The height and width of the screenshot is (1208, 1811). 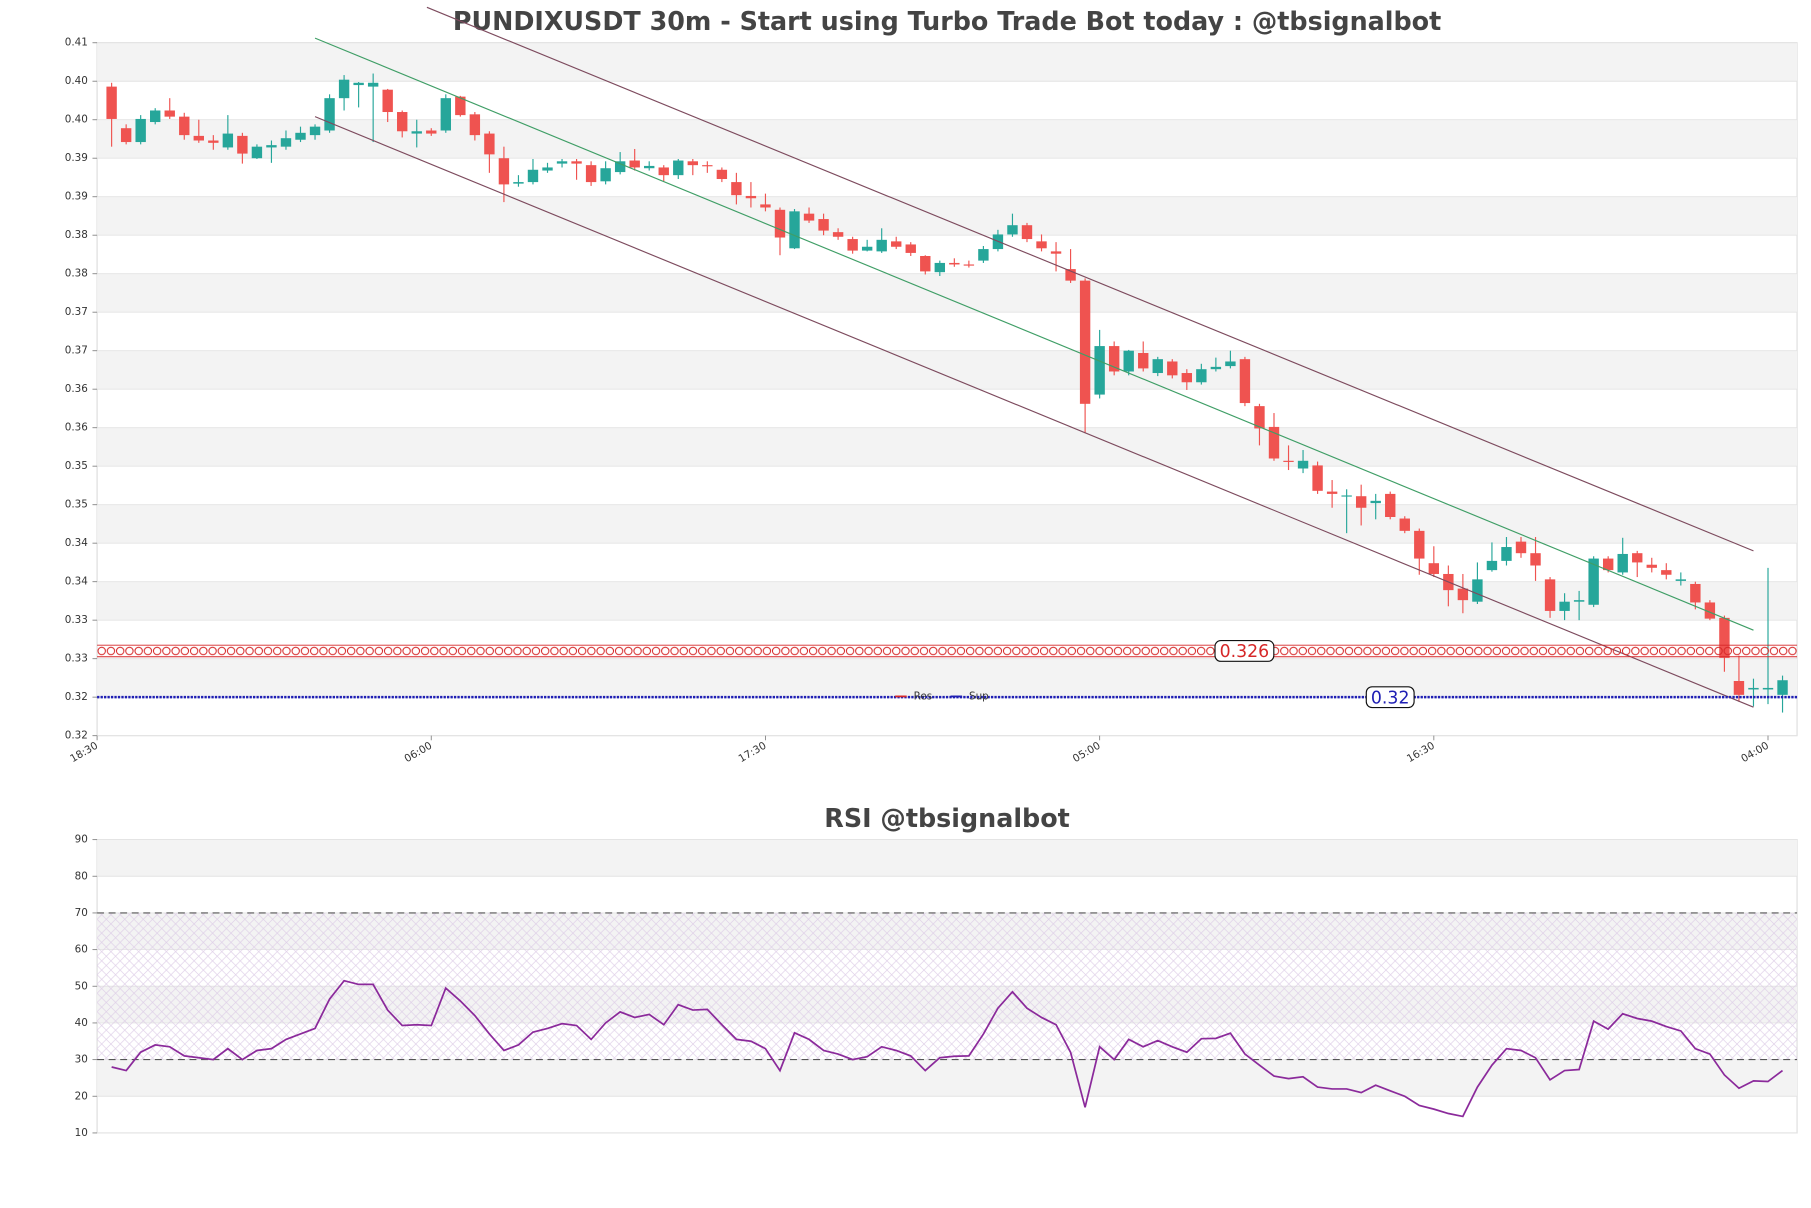 I want to click on level-label-text: 0.326, so click(x=1245, y=652).